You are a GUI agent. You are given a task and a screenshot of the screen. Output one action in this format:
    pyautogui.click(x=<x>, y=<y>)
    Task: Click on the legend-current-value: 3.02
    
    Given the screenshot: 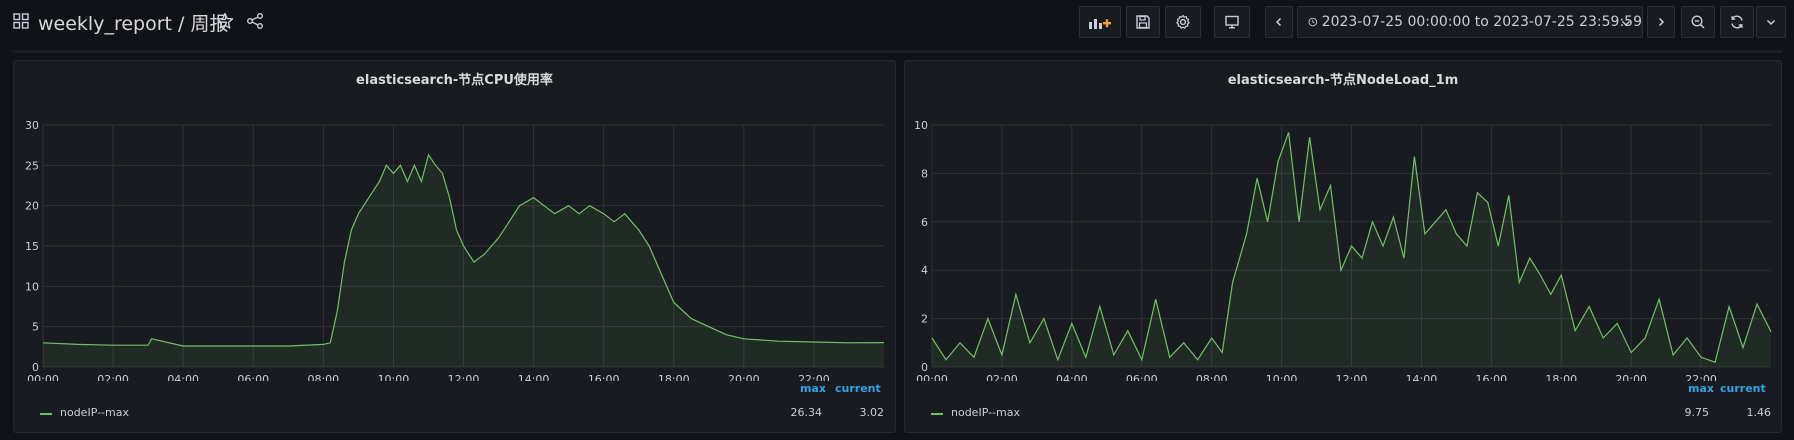 What is the action you would take?
    pyautogui.click(x=872, y=412)
    